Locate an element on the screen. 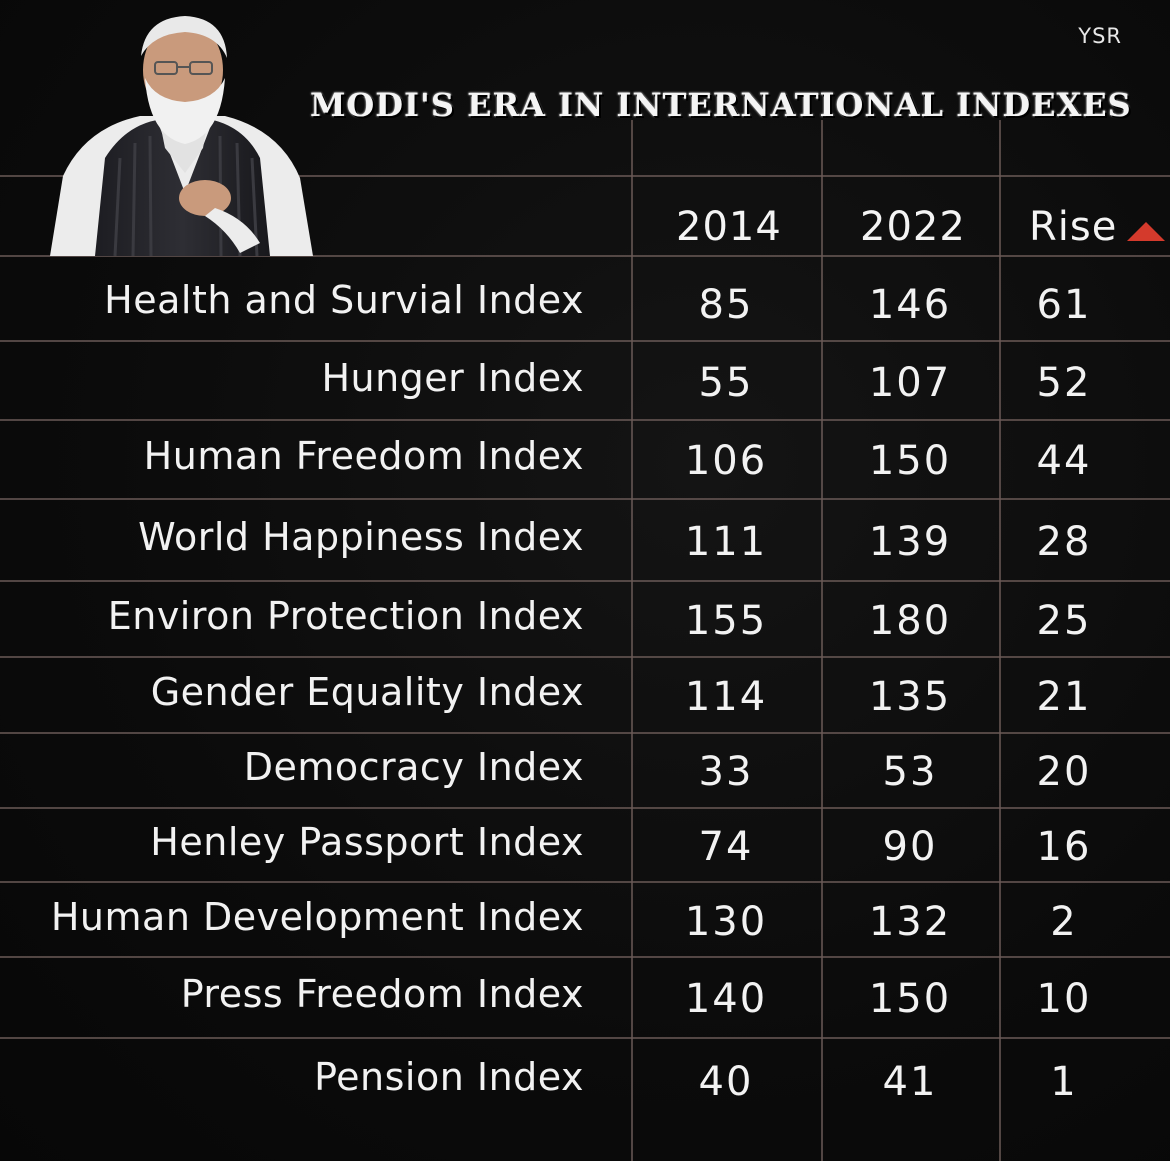  row-label: Press Freedom Index is located at coordinates (382, 994).